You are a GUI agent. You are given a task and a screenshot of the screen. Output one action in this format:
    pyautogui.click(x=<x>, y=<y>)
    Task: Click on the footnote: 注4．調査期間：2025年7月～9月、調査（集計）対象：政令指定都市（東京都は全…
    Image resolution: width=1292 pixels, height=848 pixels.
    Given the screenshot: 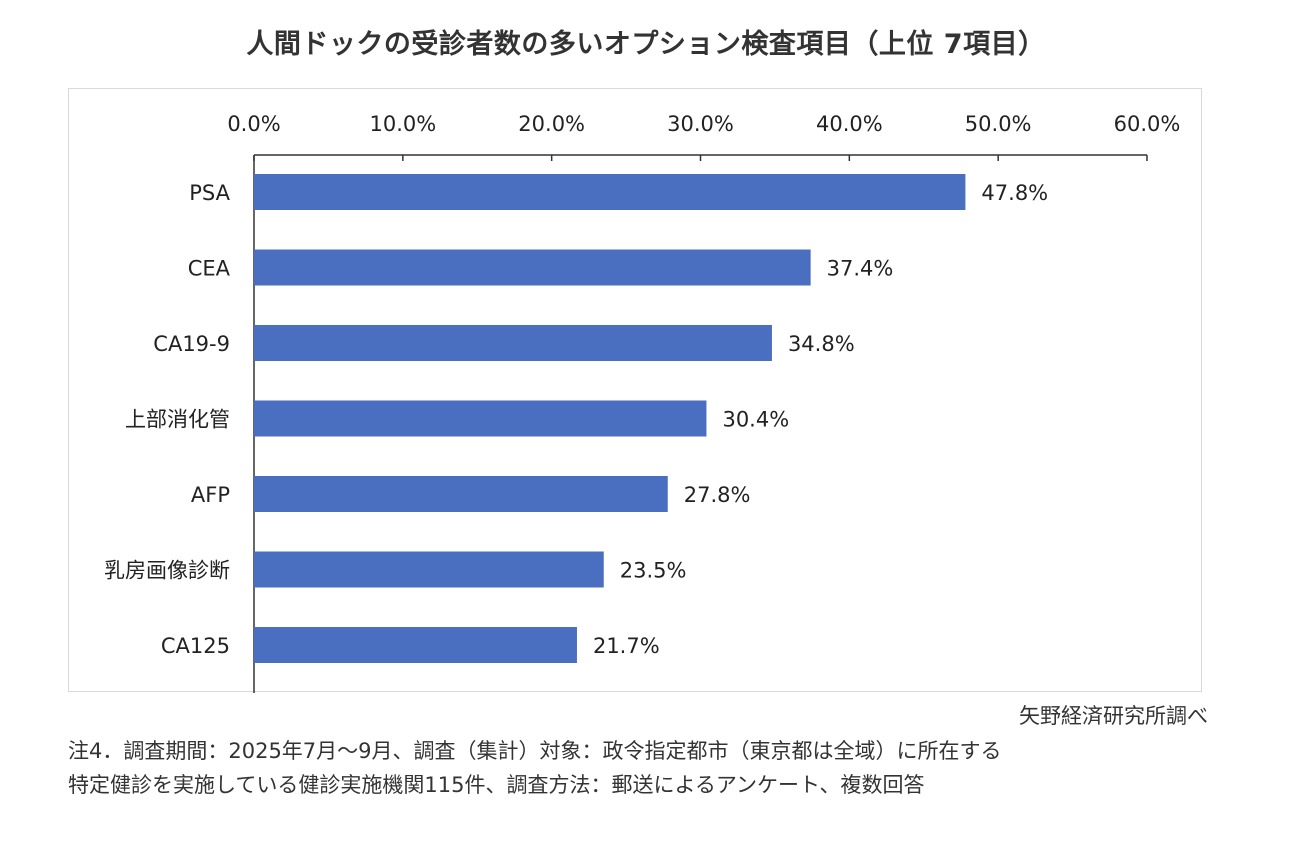 What is the action you would take?
    pyautogui.click(x=658, y=768)
    